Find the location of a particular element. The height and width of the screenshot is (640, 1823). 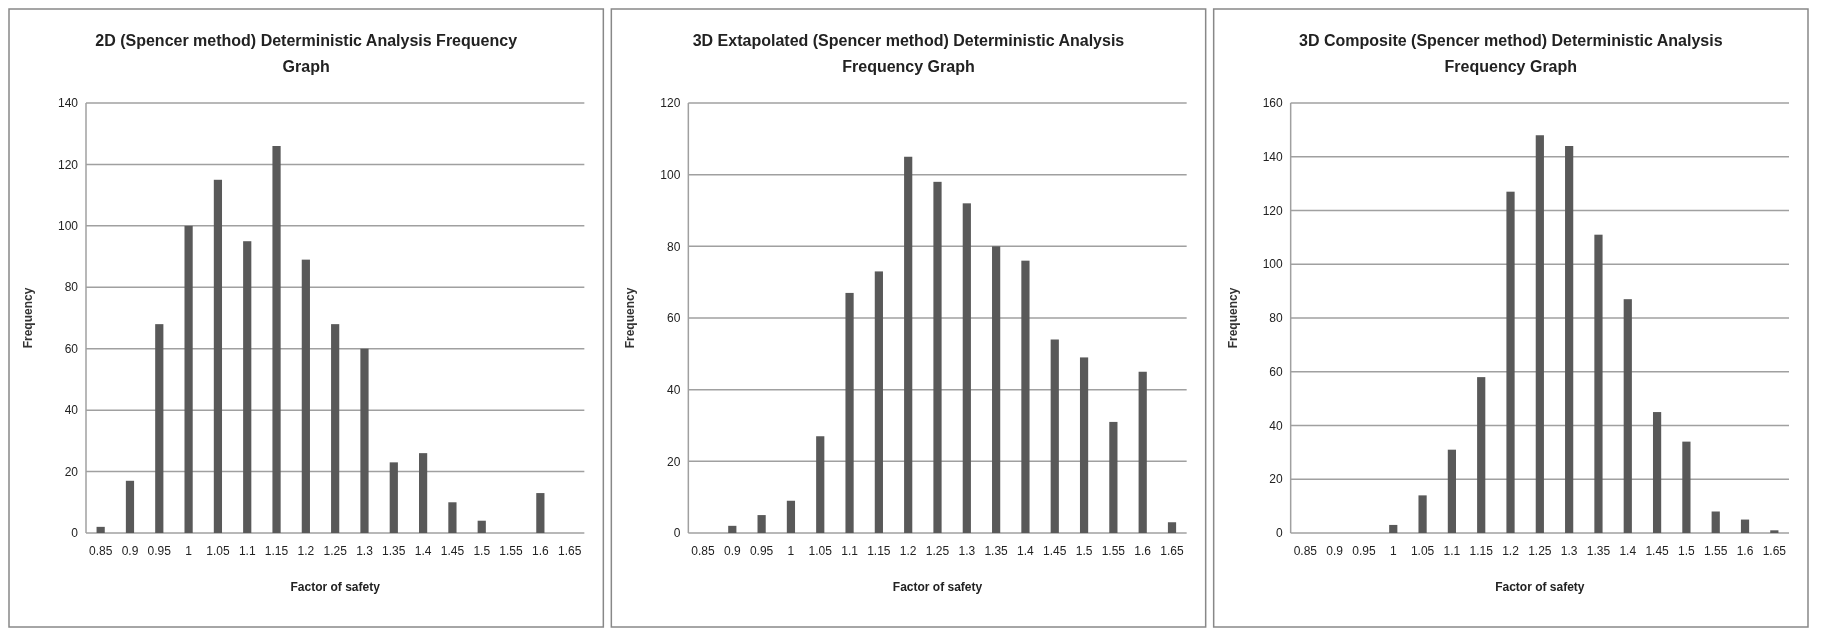

chart-title: 2D (Spencer method) Deterministic Analysis Frequency Graph is located at coordinates (306, 53).